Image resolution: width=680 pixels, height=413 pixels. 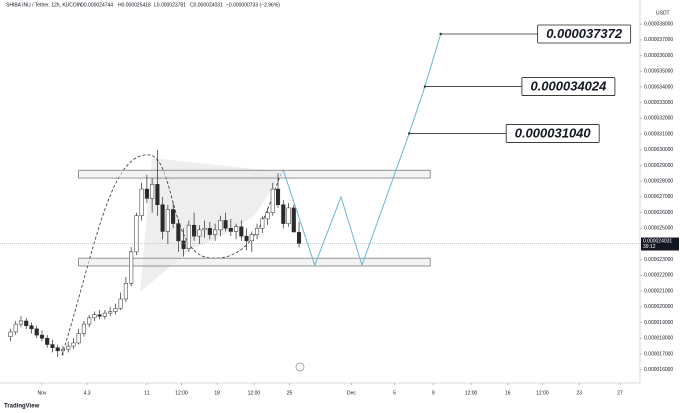 I want to click on y-tick-label: 0.000028000, so click(x=658, y=182).